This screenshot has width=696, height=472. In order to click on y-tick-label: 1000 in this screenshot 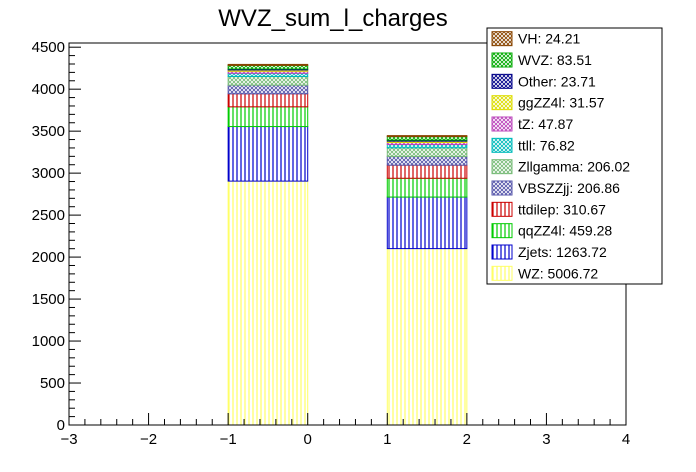, I will do `click(48, 341)`.